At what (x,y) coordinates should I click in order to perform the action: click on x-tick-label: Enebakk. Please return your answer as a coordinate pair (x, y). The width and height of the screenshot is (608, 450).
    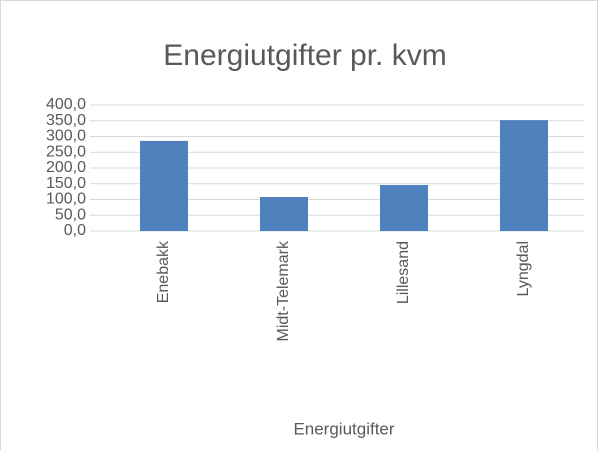
    Looking at the image, I should click on (163, 271).